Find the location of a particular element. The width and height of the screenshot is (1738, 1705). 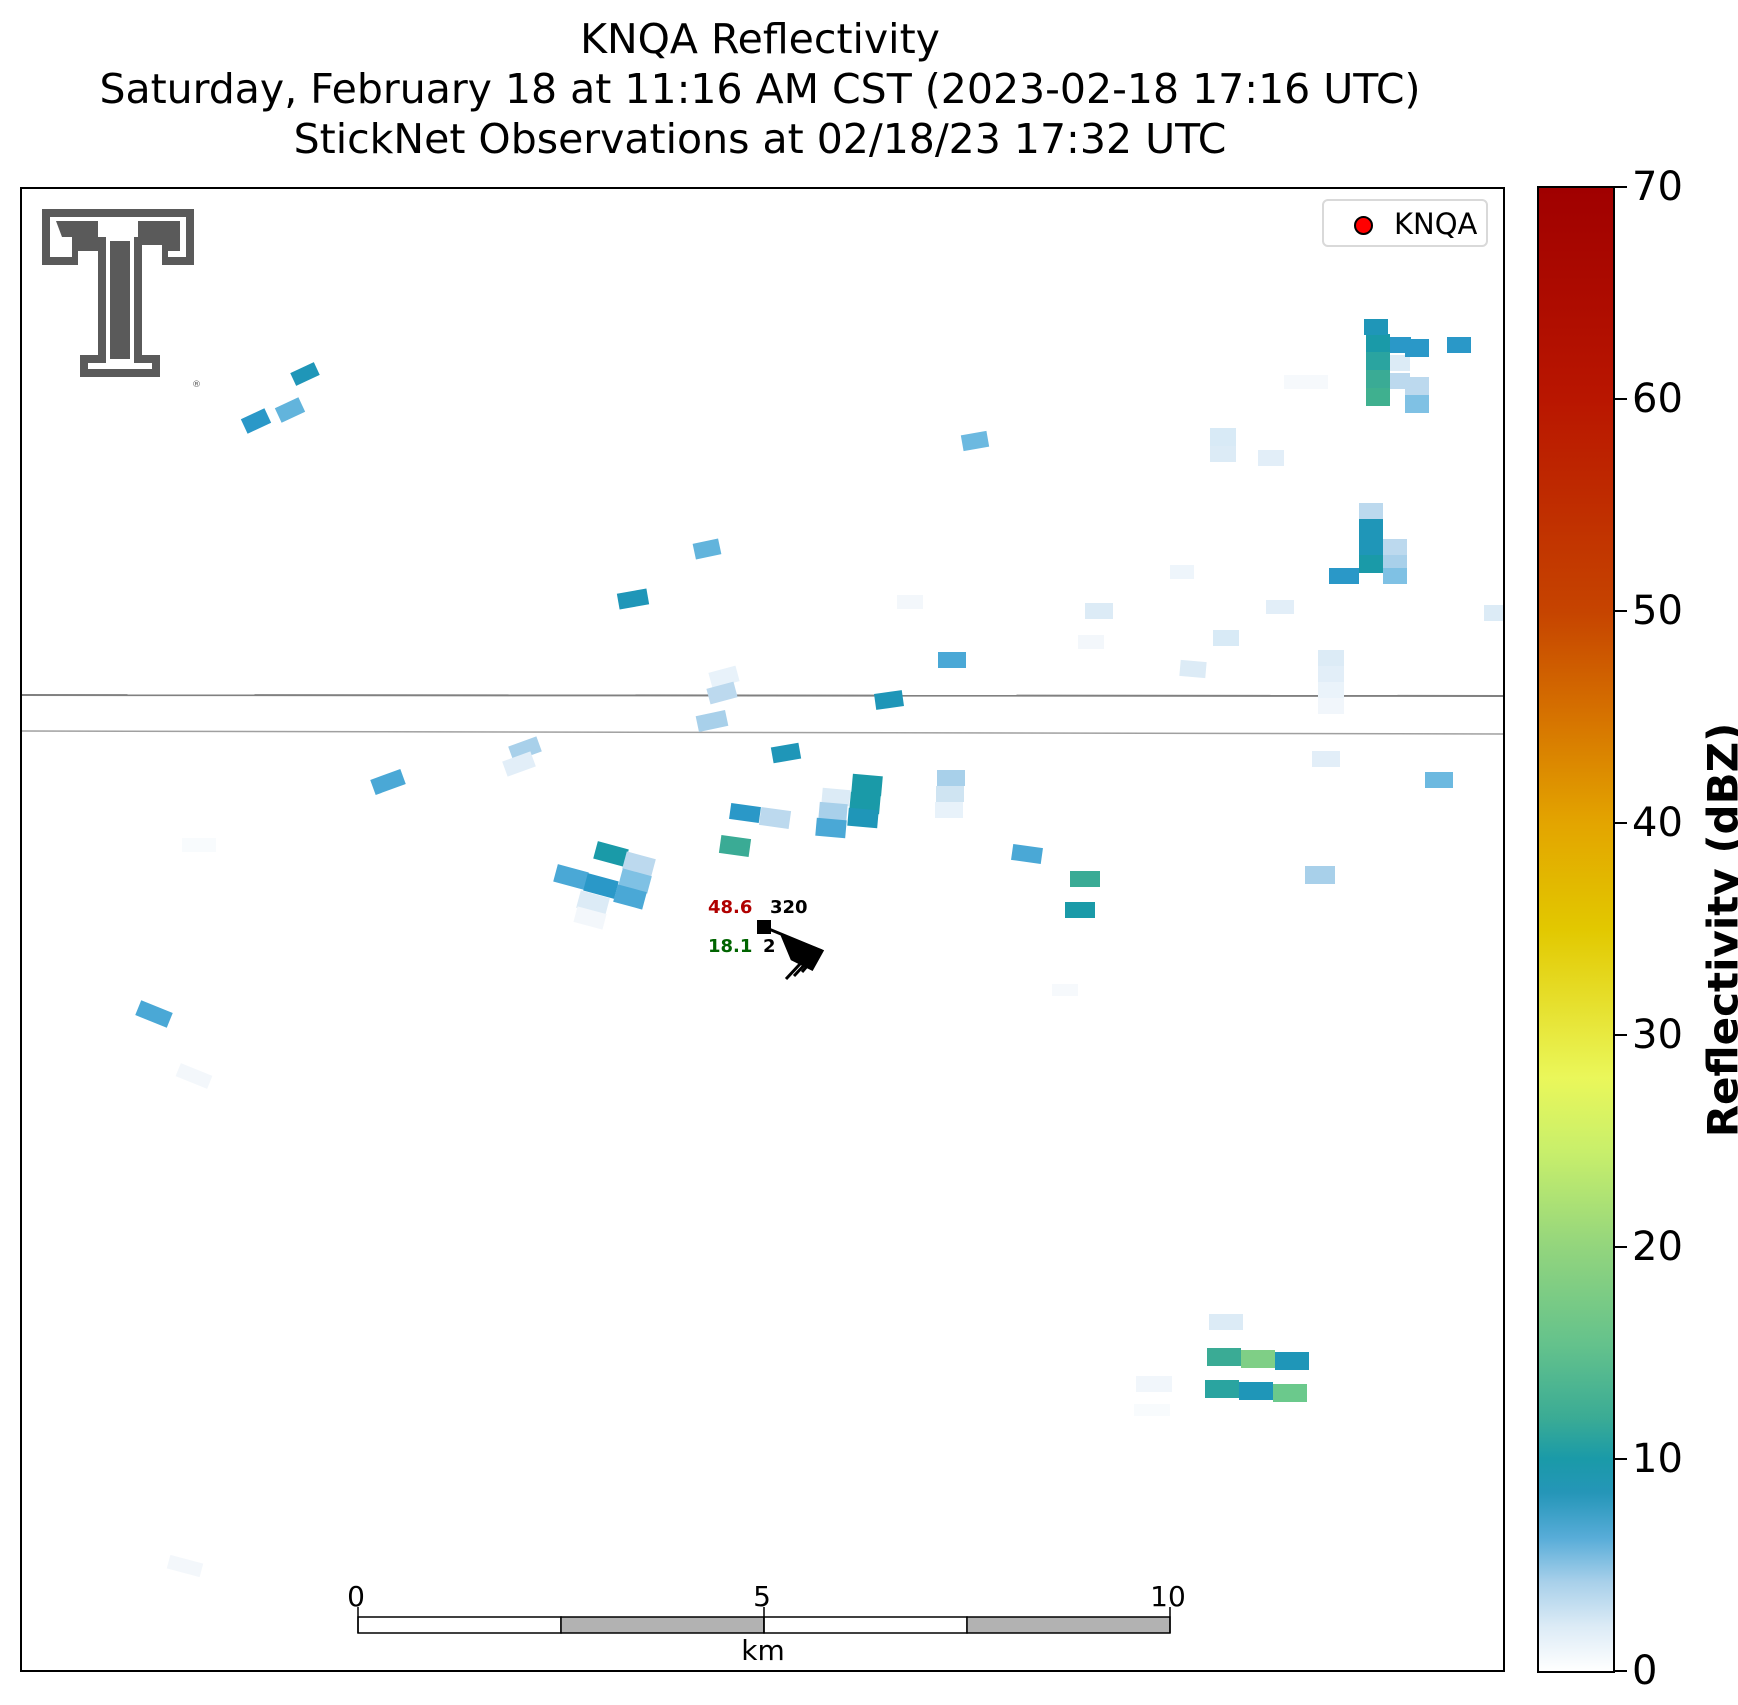

road-line-south is located at coordinates (762, 732).